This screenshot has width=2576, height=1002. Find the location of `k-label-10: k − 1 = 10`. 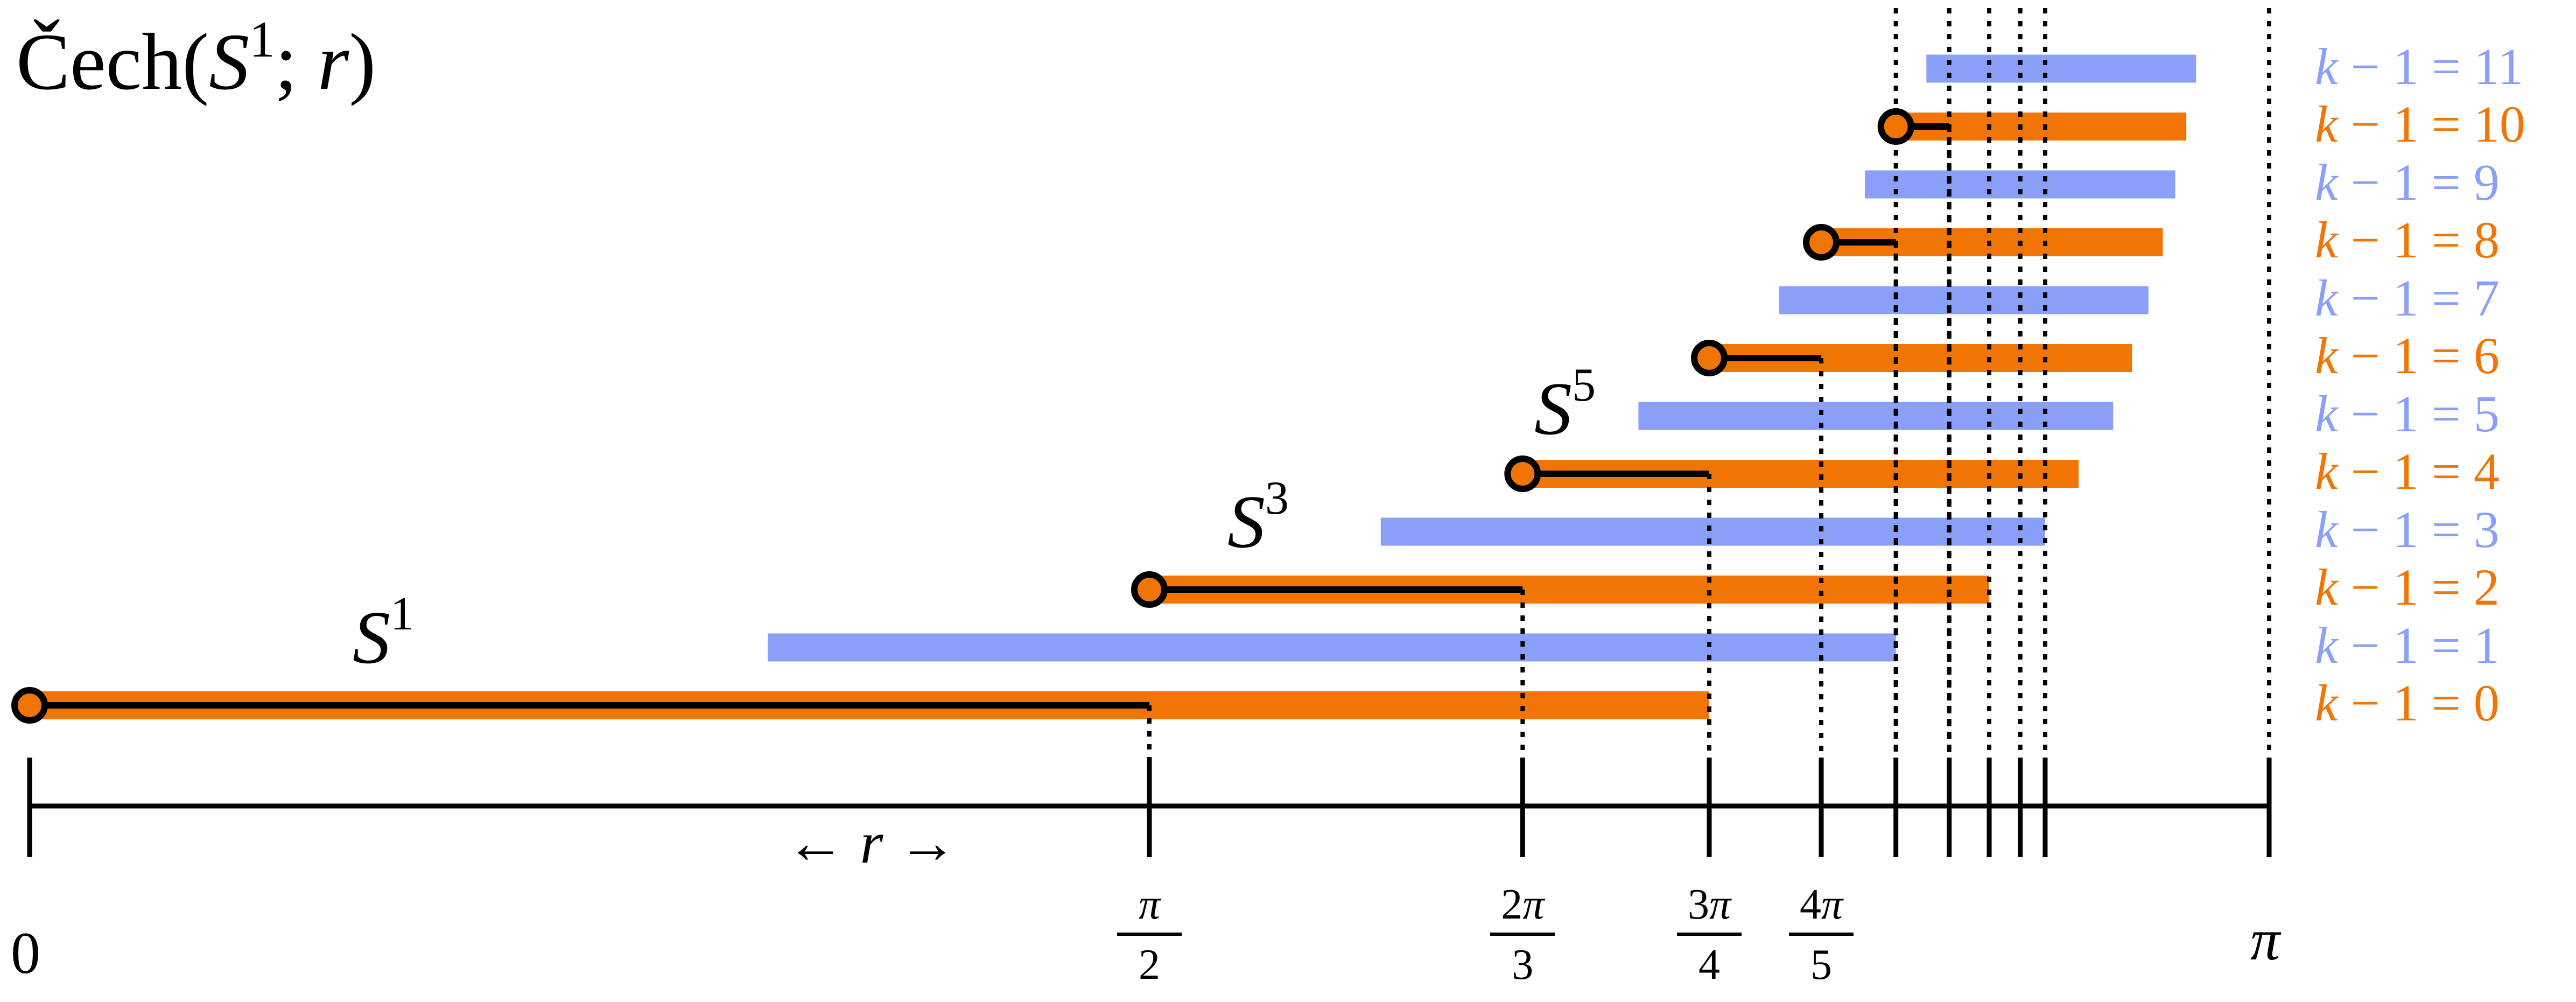

k-label-10: k − 1 = 10 is located at coordinates (2420, 124).